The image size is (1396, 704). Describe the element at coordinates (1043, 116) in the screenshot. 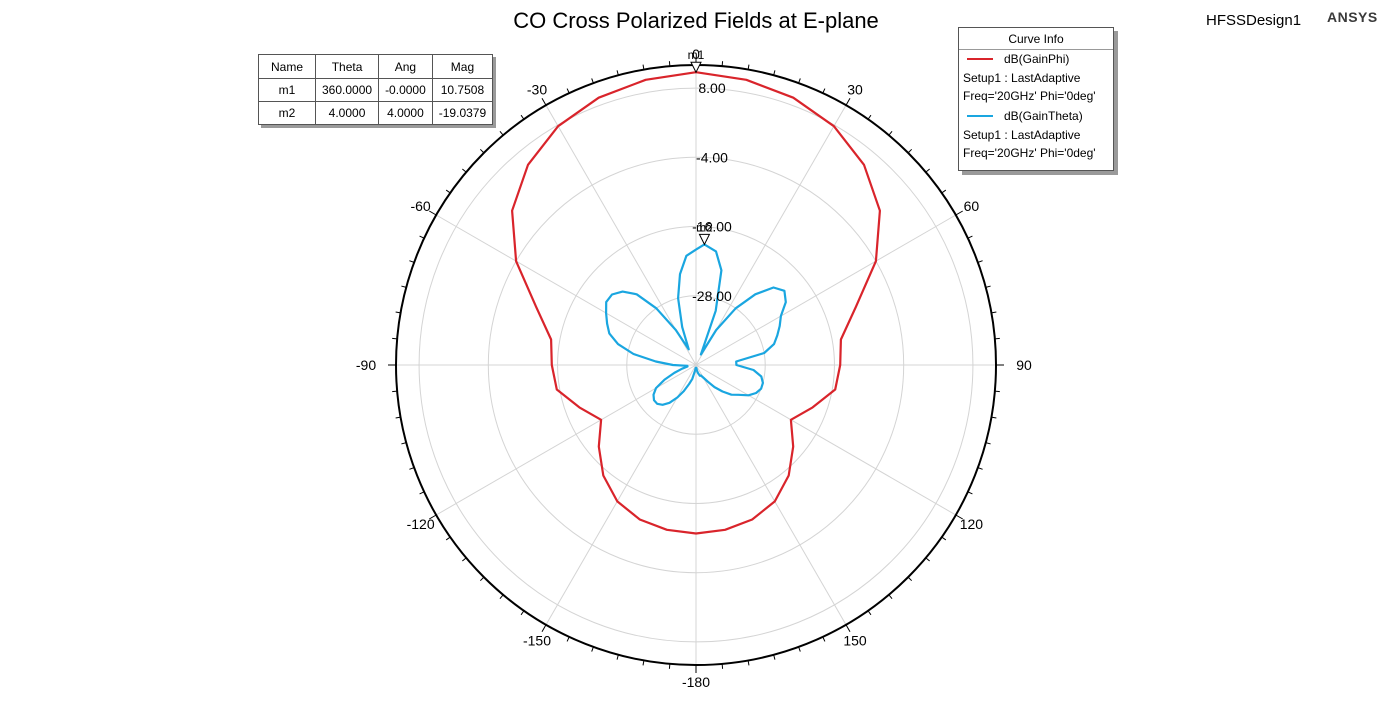

I see `legend-series-name: dB(GainTheta)` at that location.